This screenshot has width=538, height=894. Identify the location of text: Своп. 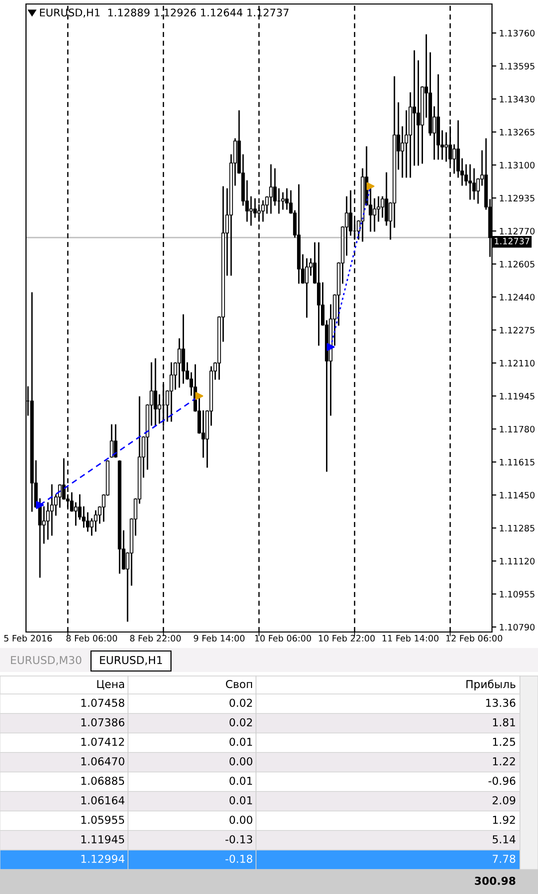
(239, 684).